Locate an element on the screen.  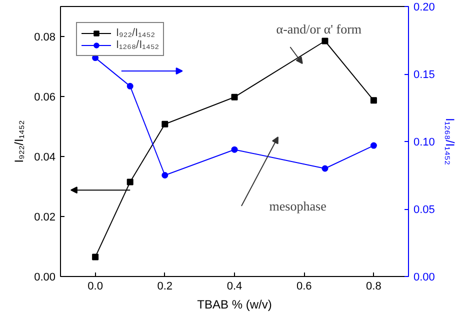
x-tick-label: 0.0 is located at coordinates (95, 286).